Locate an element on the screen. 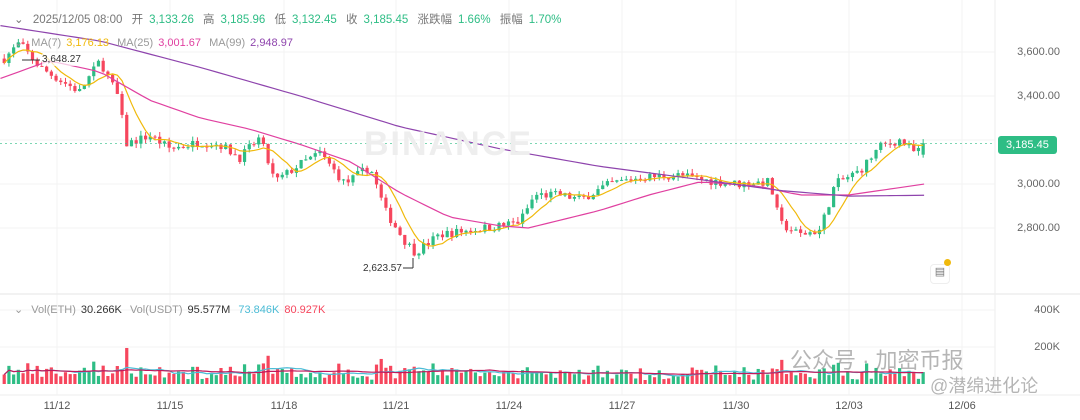 This screenshot has height=420, width=1080. vol-usdt-value: 95.577M is located at coordinates (209, 310).